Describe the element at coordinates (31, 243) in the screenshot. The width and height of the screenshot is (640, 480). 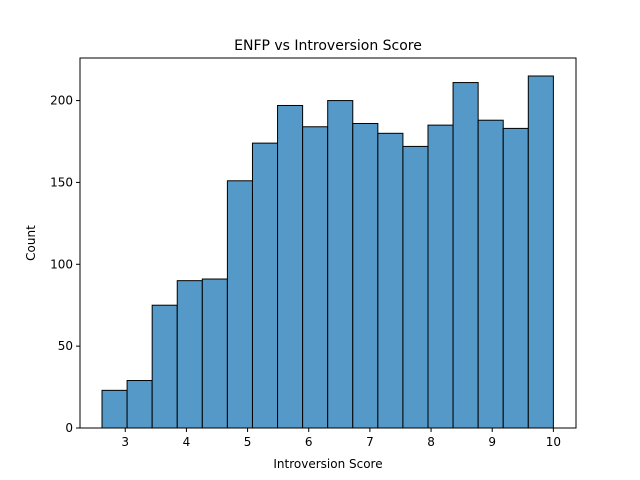
I see `y-axis-title: Count` at that location.